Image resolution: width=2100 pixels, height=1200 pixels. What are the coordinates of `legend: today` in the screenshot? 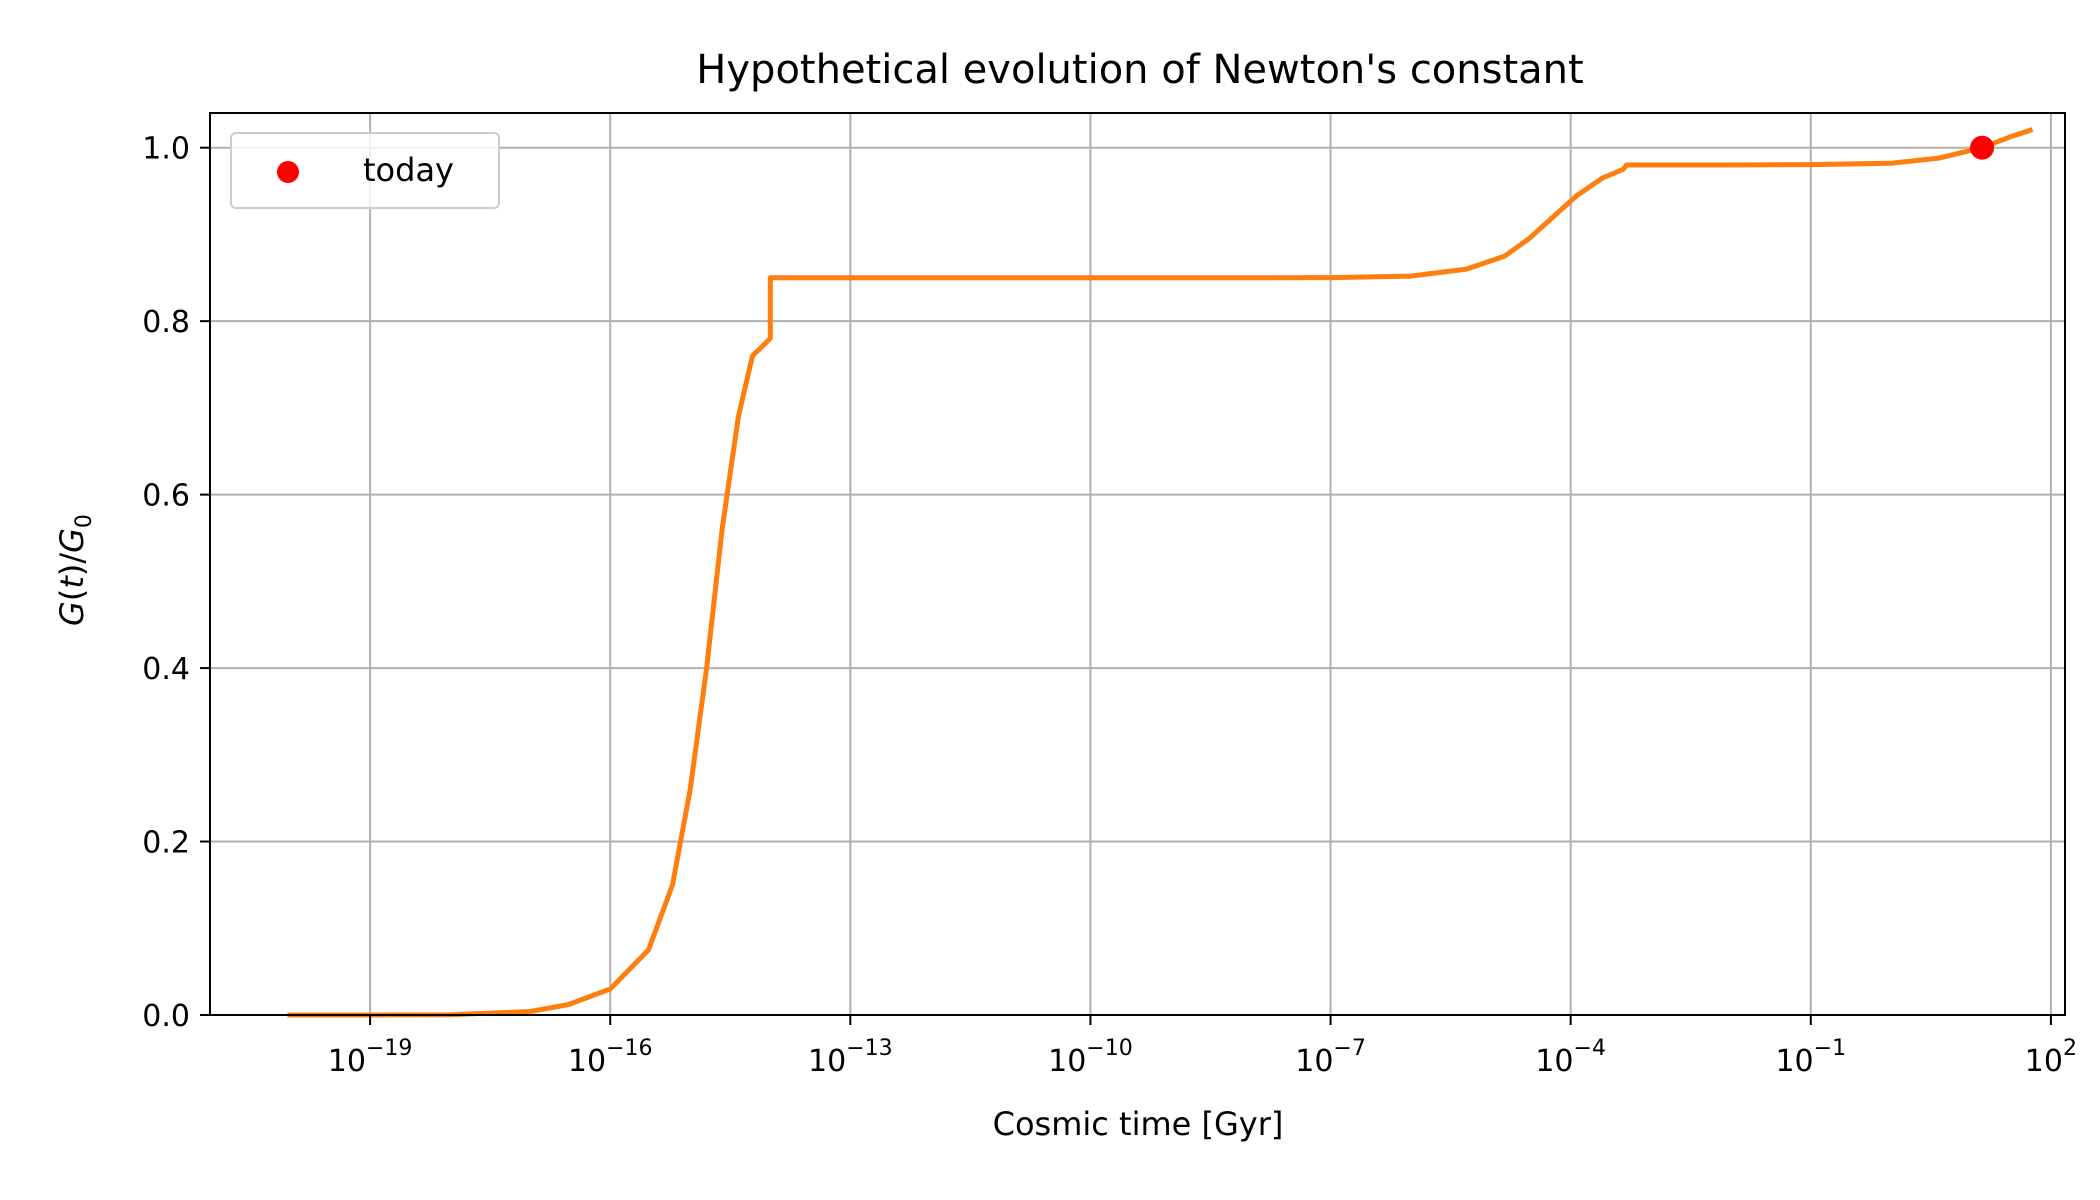 It's located at (365, 170).